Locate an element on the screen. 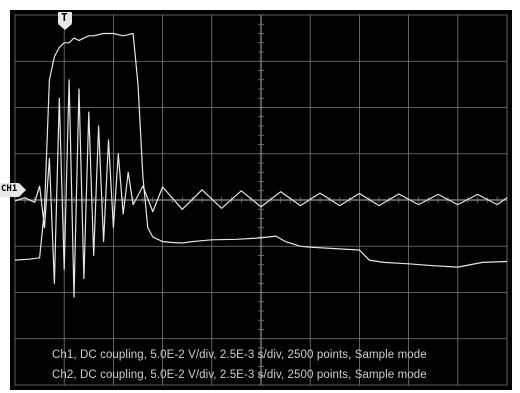  ch1-marker-label: CH1 is located at coordinates (9, 189).